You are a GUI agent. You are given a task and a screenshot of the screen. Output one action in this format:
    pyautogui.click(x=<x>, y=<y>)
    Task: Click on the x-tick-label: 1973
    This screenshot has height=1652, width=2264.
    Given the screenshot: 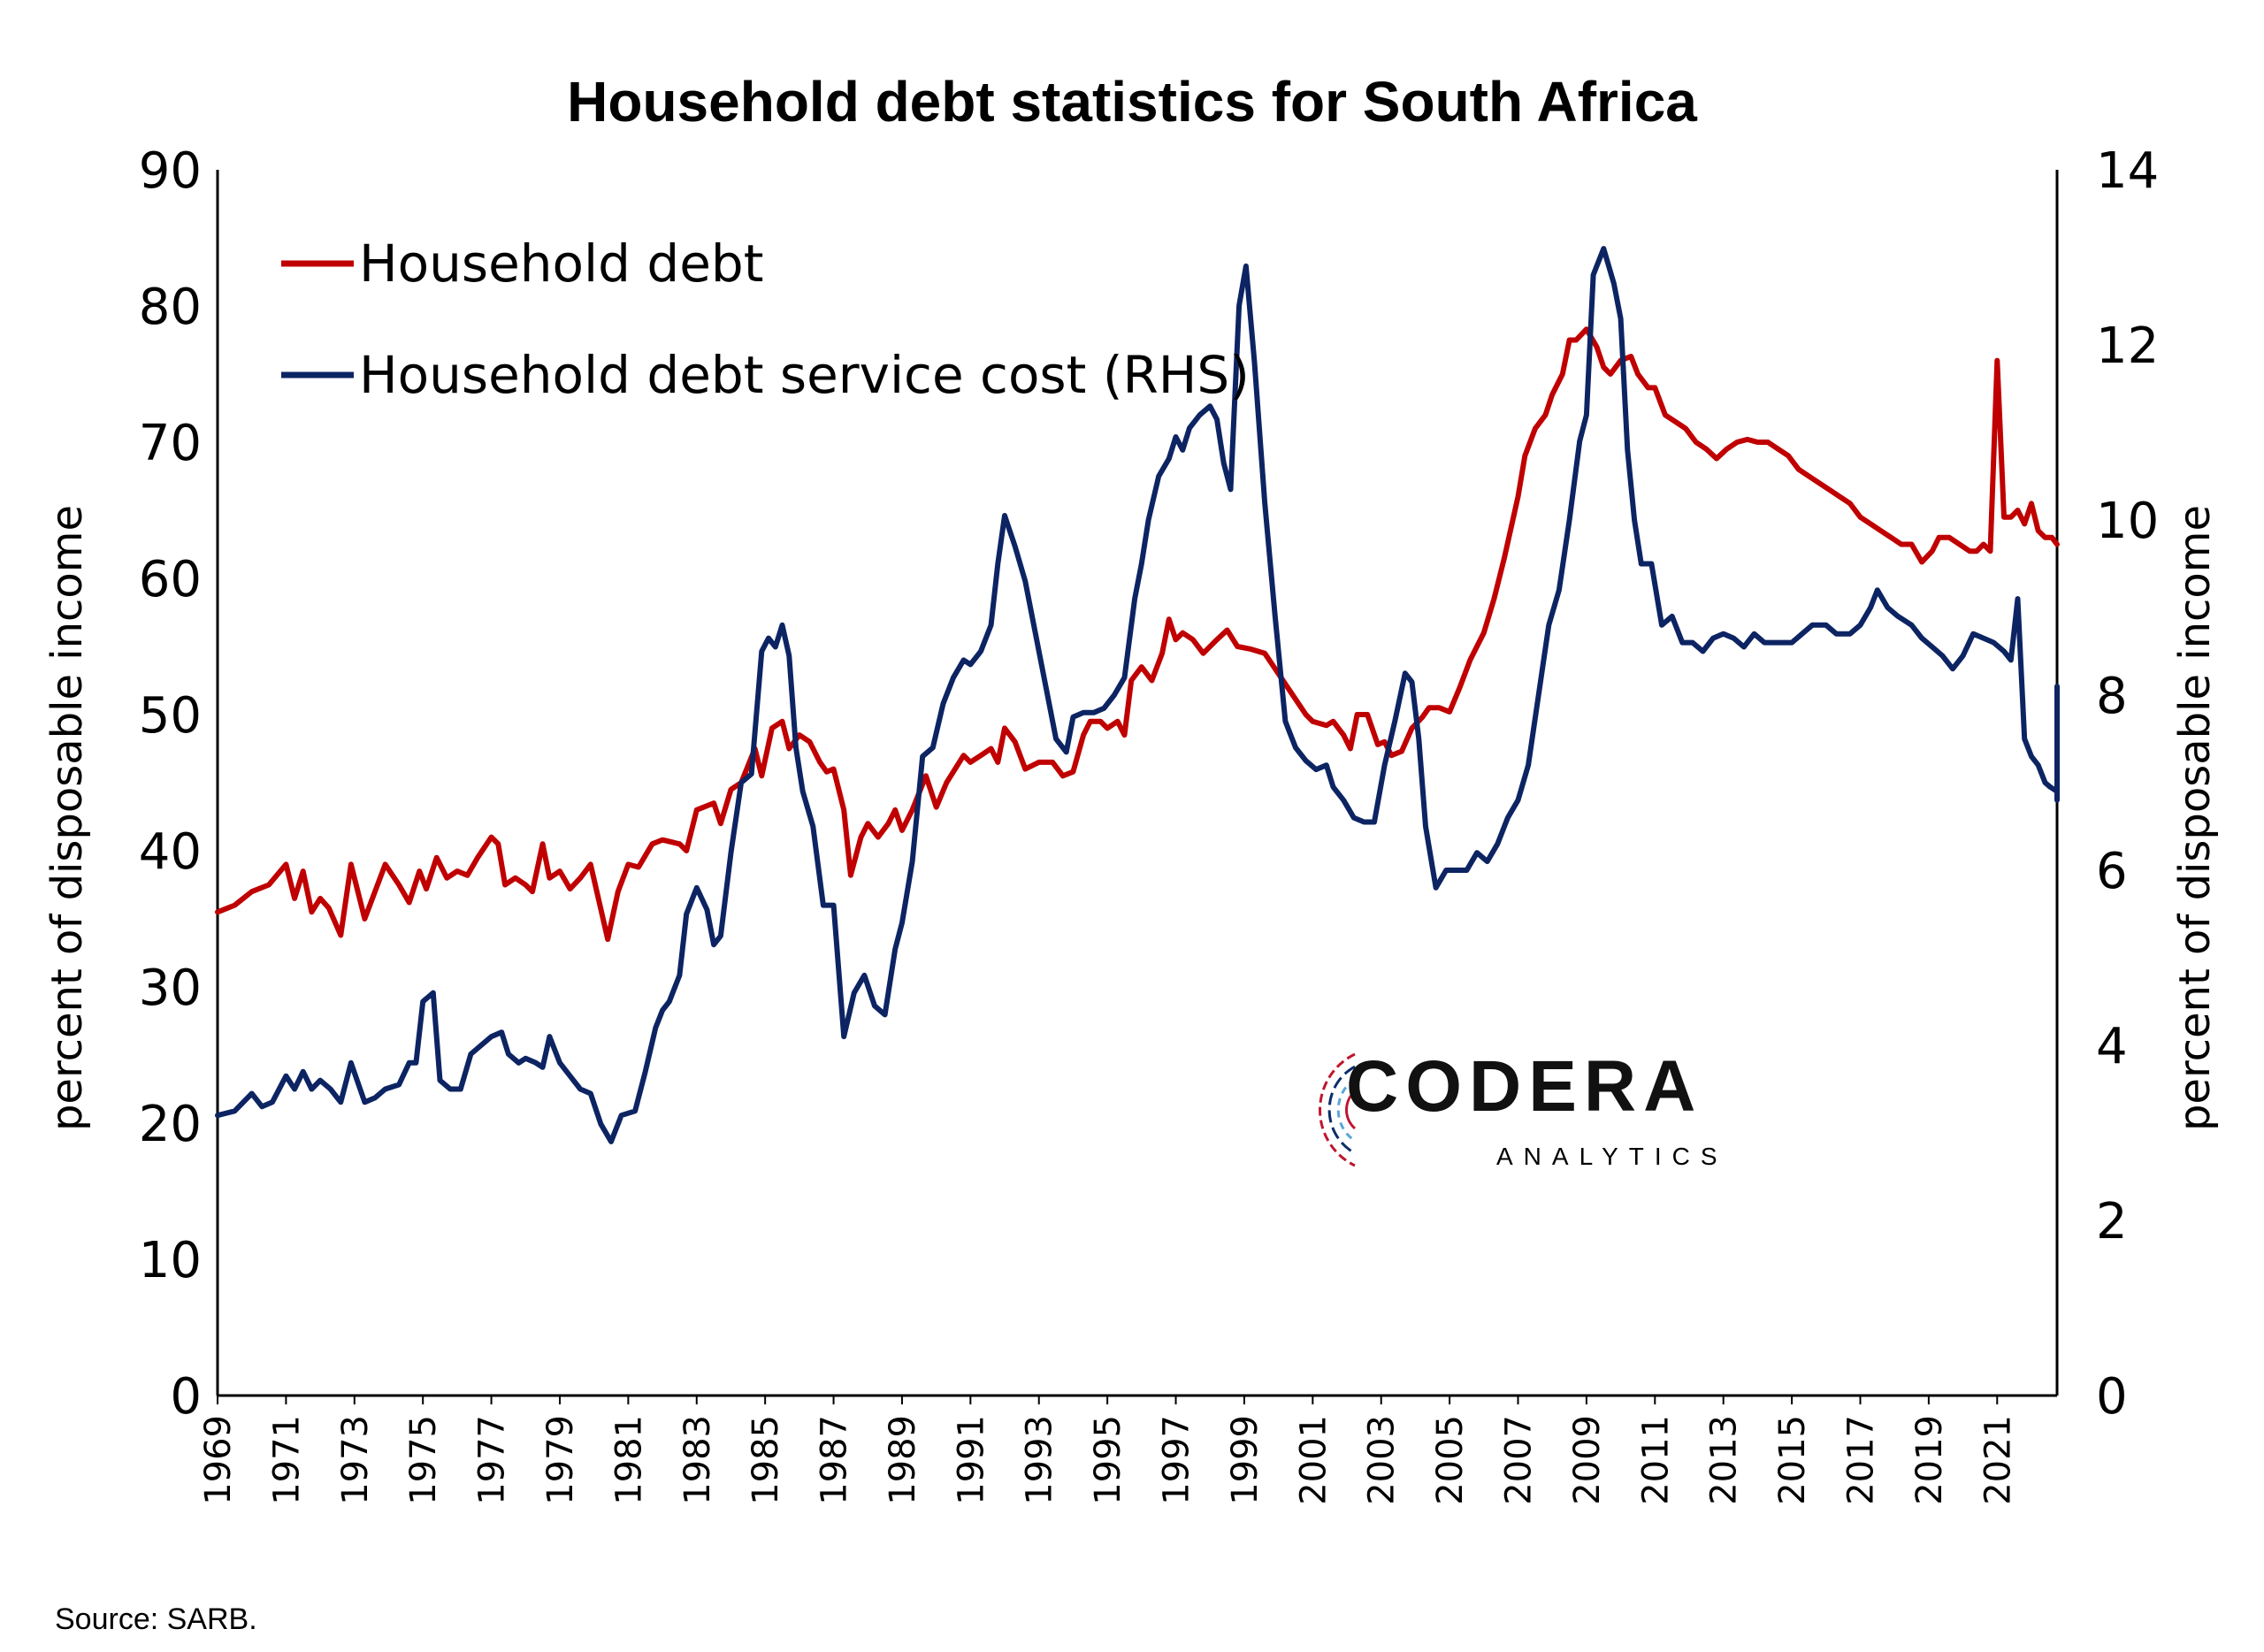 What is the action you would take?
    pyautogui.click(x=355, y=1460)
    